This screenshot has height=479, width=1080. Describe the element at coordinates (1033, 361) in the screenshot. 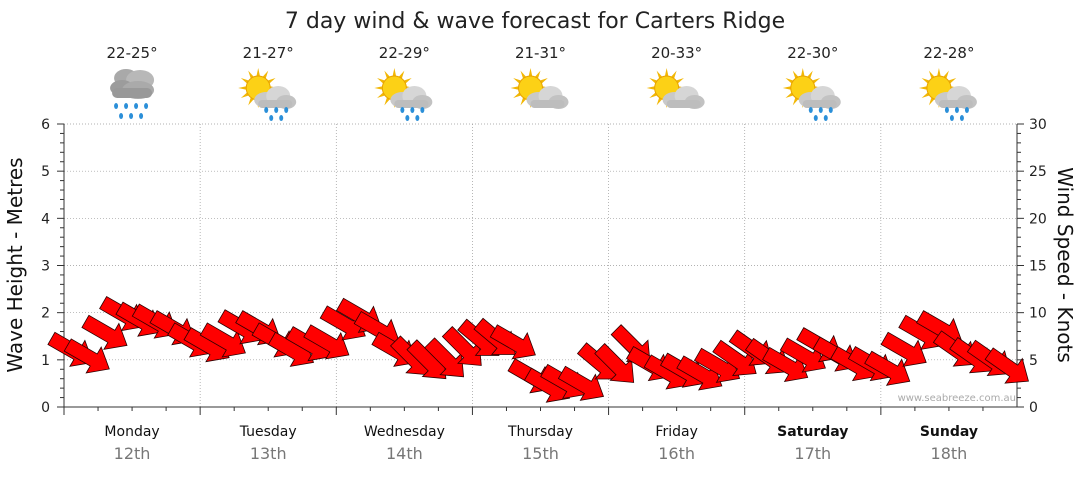

I see `right-tick-label: 5` at that location.